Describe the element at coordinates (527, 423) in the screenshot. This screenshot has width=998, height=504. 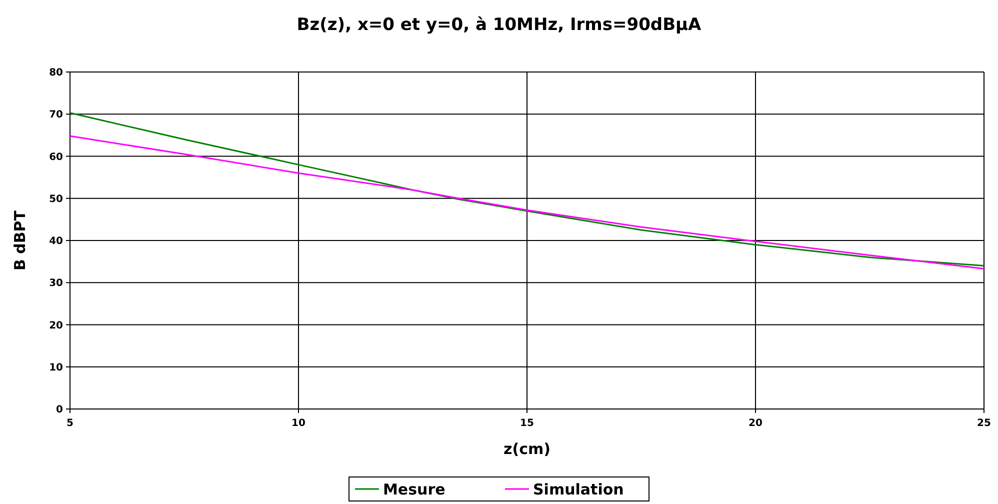
I see `x-tick-label: 15` at that location.